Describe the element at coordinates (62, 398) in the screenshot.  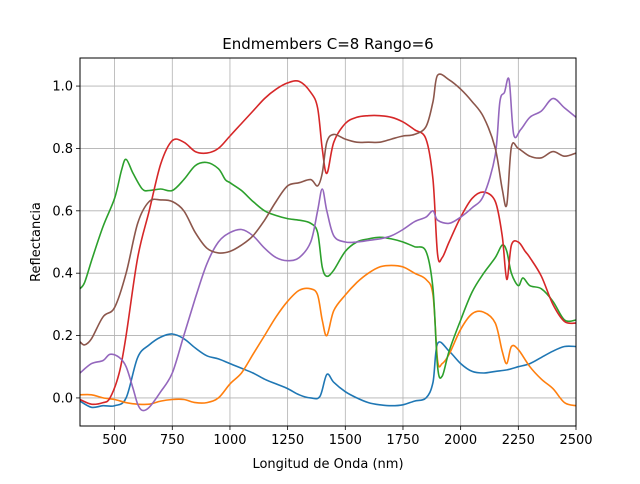
I see `y-tick-label: 0.0` at that location.